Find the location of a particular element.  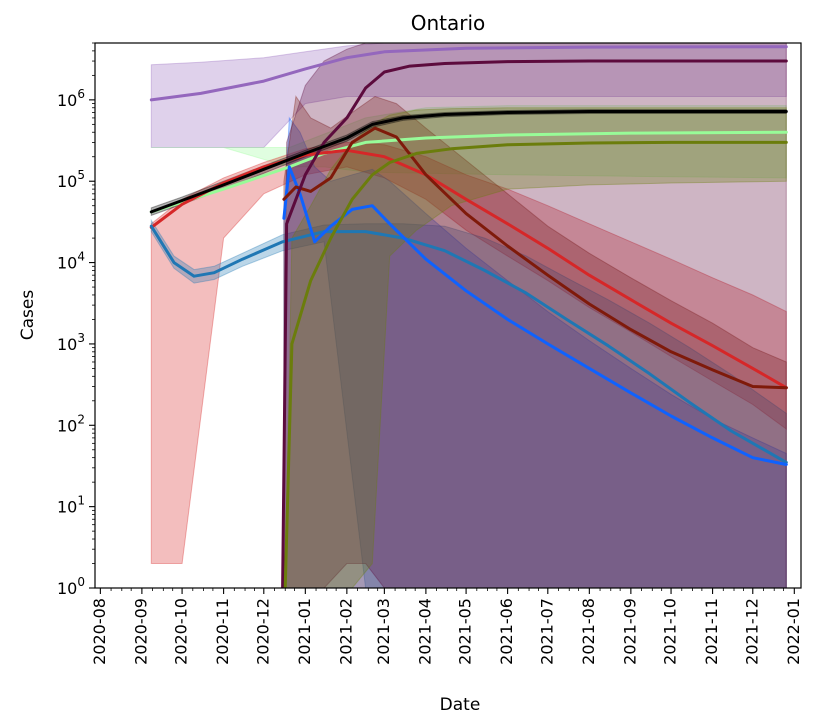

y-tick-label: 10² is located at coordinates (71, 423).